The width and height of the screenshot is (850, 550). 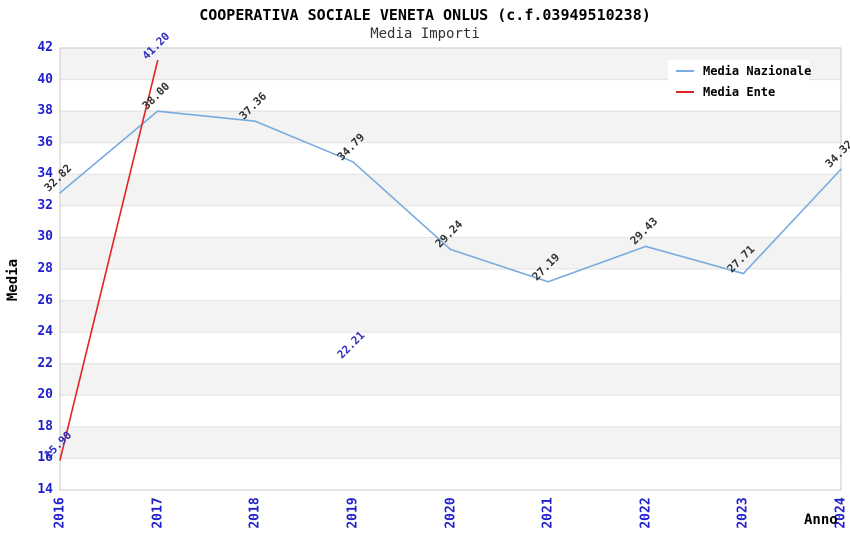 I want to click on legend-item-media-ente: Media Ente, so click(x=738, y=91).